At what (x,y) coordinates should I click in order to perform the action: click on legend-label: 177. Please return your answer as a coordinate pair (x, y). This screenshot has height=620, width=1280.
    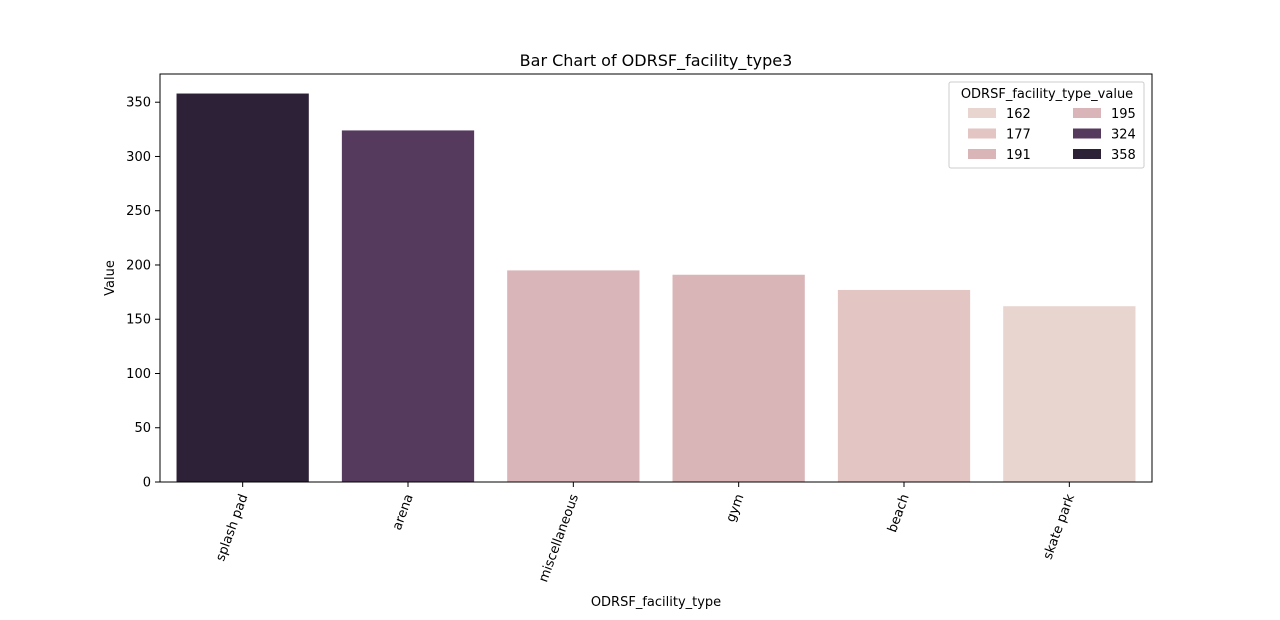
    Looking at the image, I should click on (1018, 135).